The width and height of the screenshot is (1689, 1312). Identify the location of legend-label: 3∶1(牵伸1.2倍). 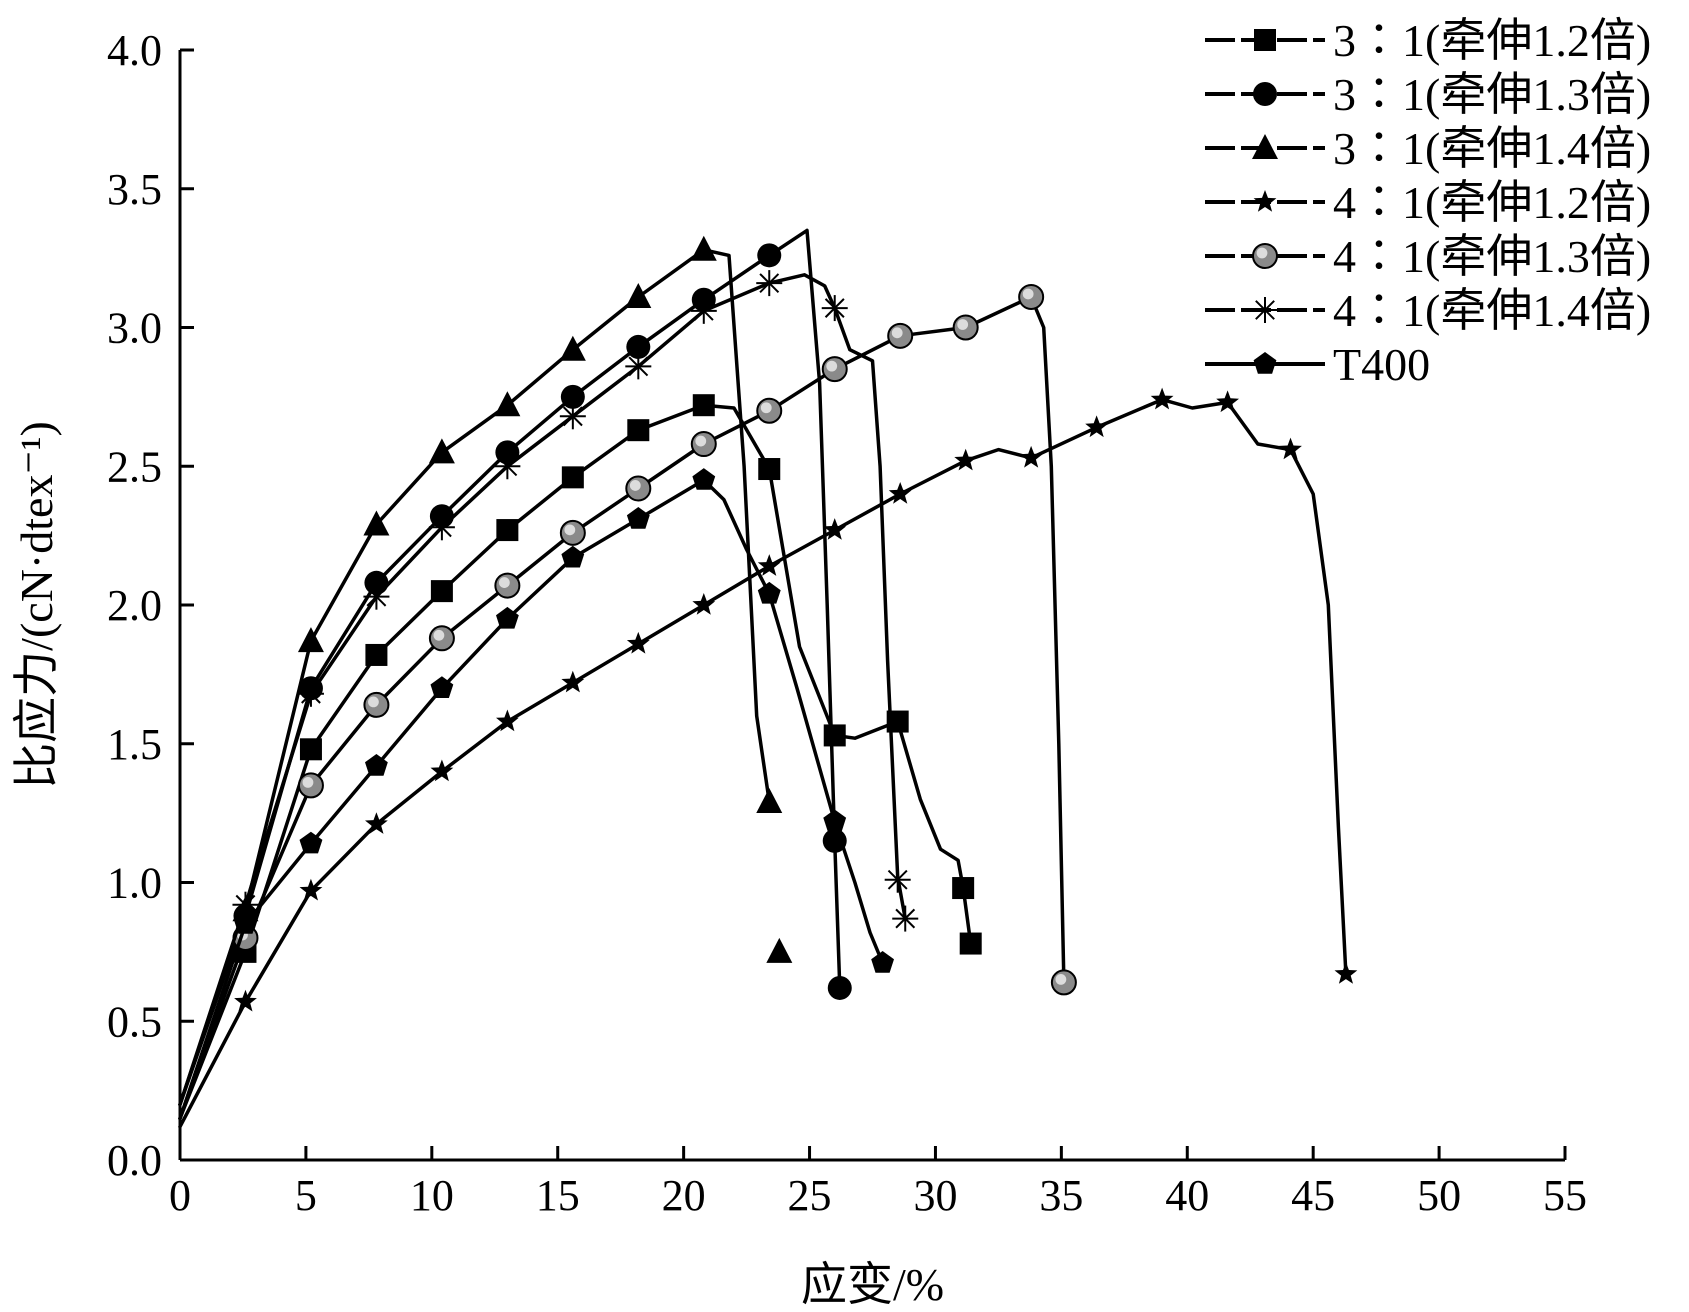
(1492, 40).